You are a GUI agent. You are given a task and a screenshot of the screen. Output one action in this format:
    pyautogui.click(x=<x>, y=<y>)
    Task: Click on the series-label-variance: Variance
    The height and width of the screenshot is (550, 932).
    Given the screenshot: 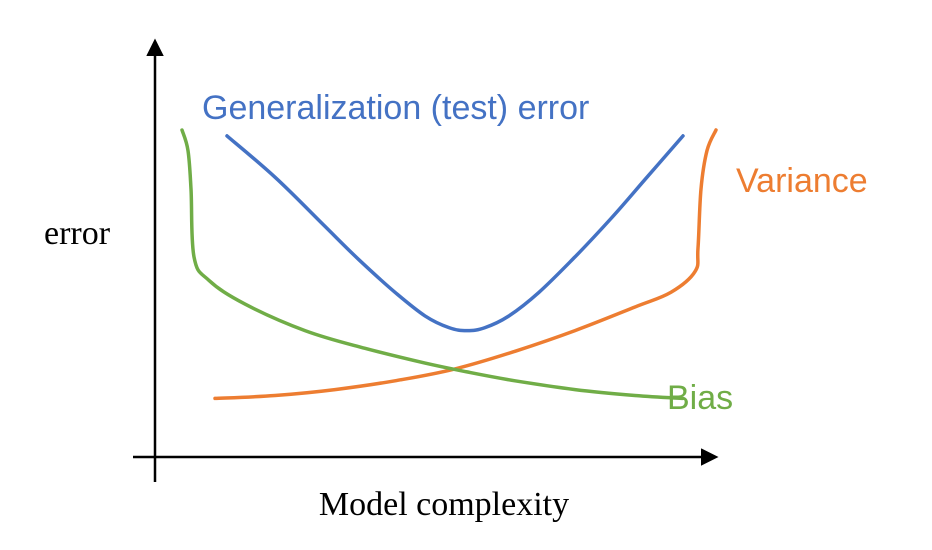 What is the action you would take?
    pyautogui.click(x=802, y=181)
    